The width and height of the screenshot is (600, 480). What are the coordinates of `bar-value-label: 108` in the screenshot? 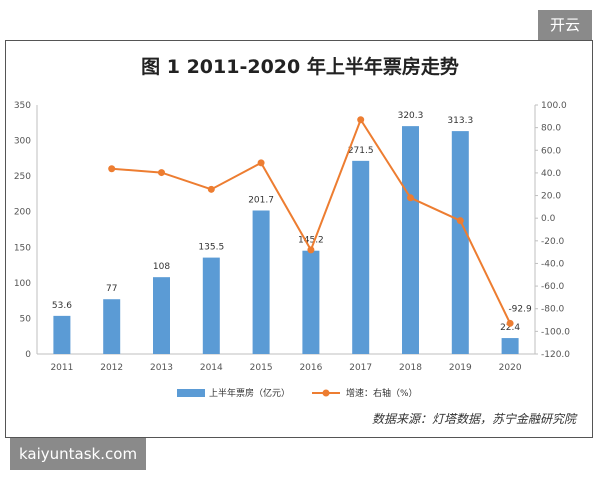 It's located at (161, 267).